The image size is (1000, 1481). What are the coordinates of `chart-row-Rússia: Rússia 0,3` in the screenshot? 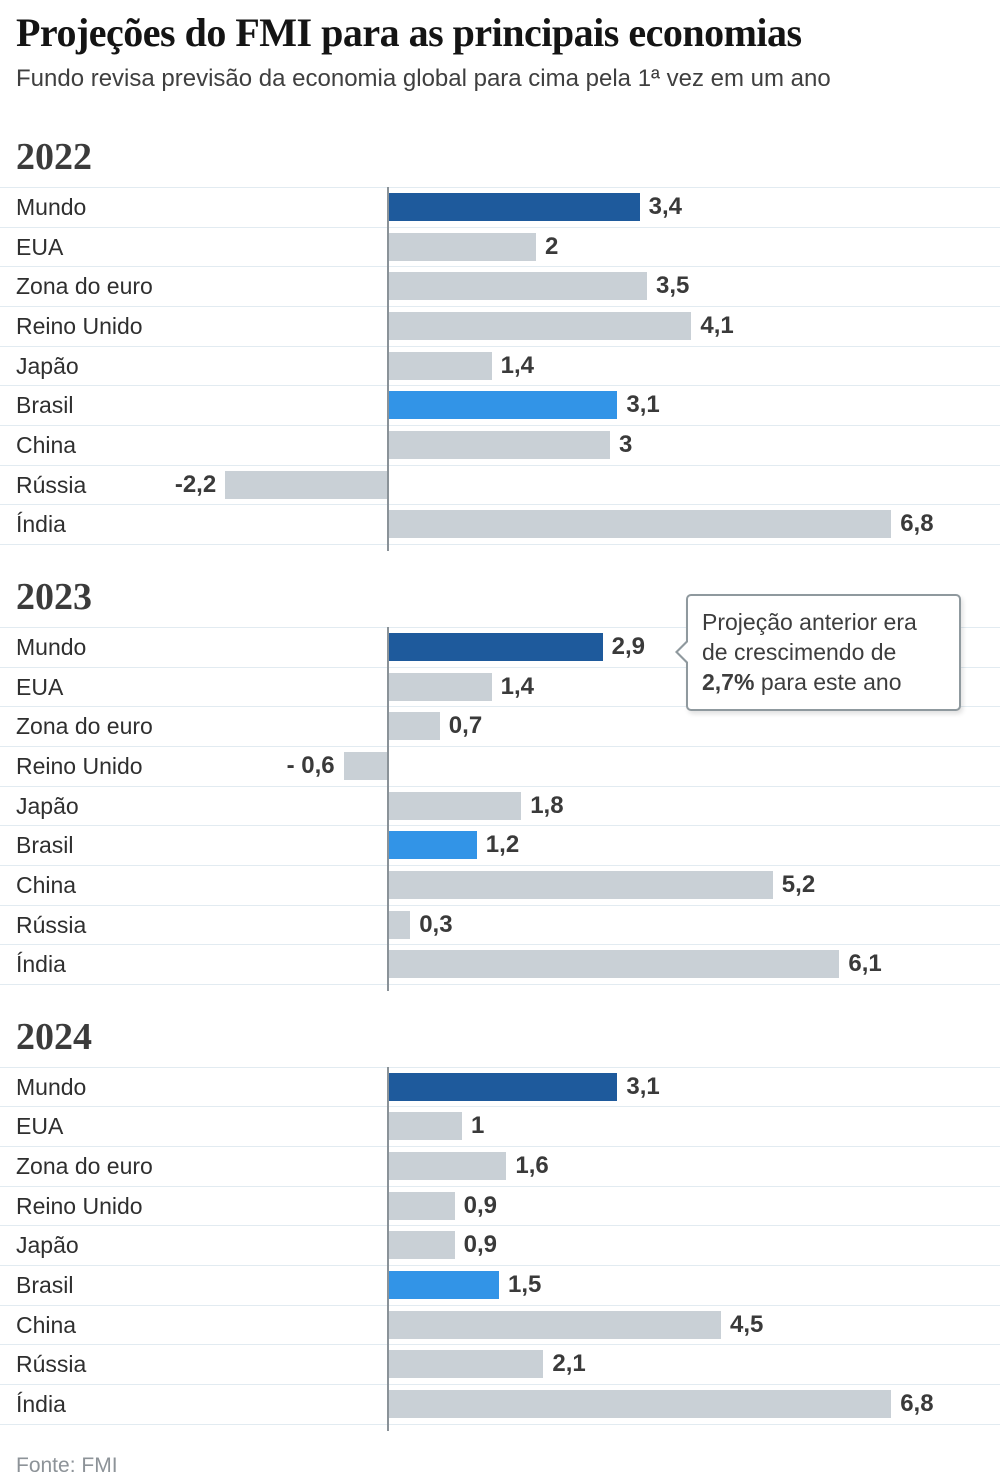 It's located at (500, 924).